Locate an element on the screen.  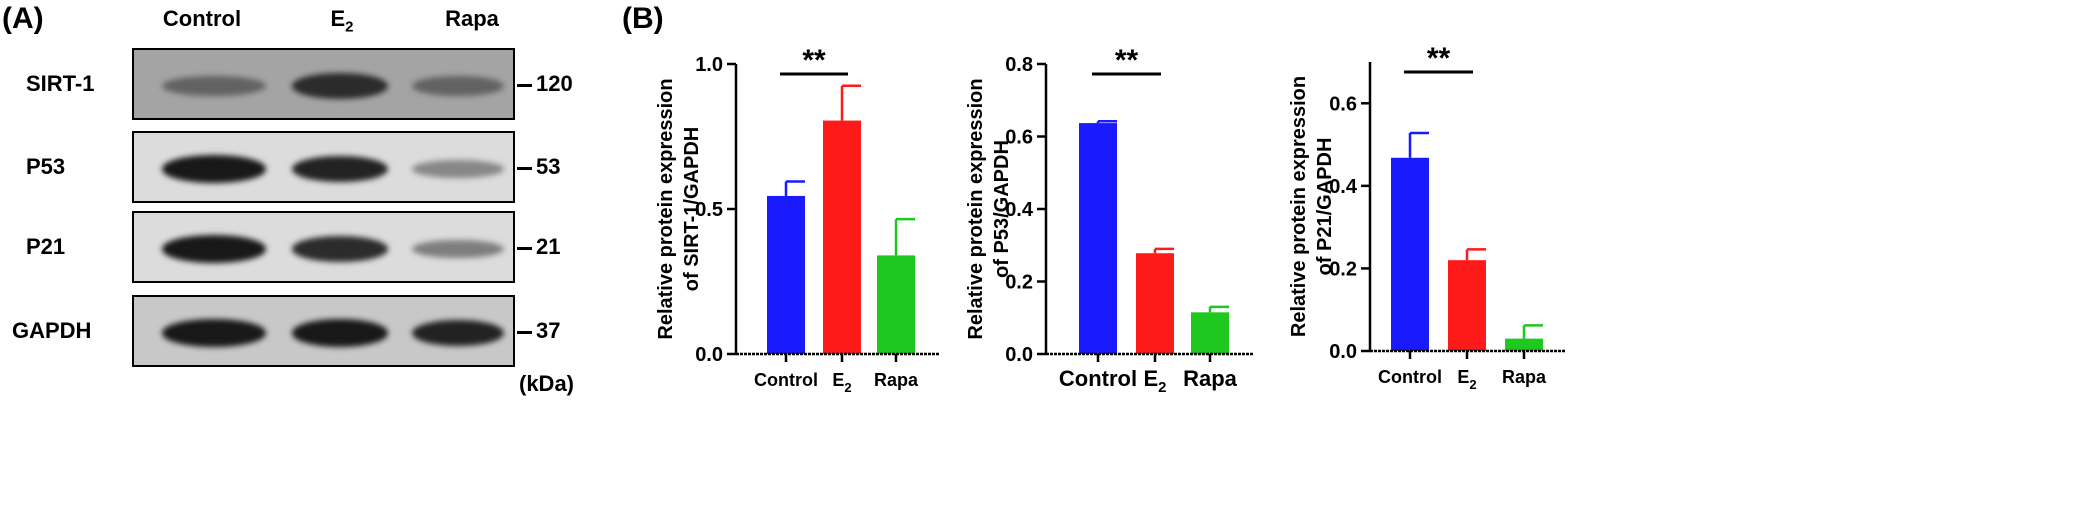
chart2-y-tick-label-1: 0.2 is located at coordinates (1019, 283).